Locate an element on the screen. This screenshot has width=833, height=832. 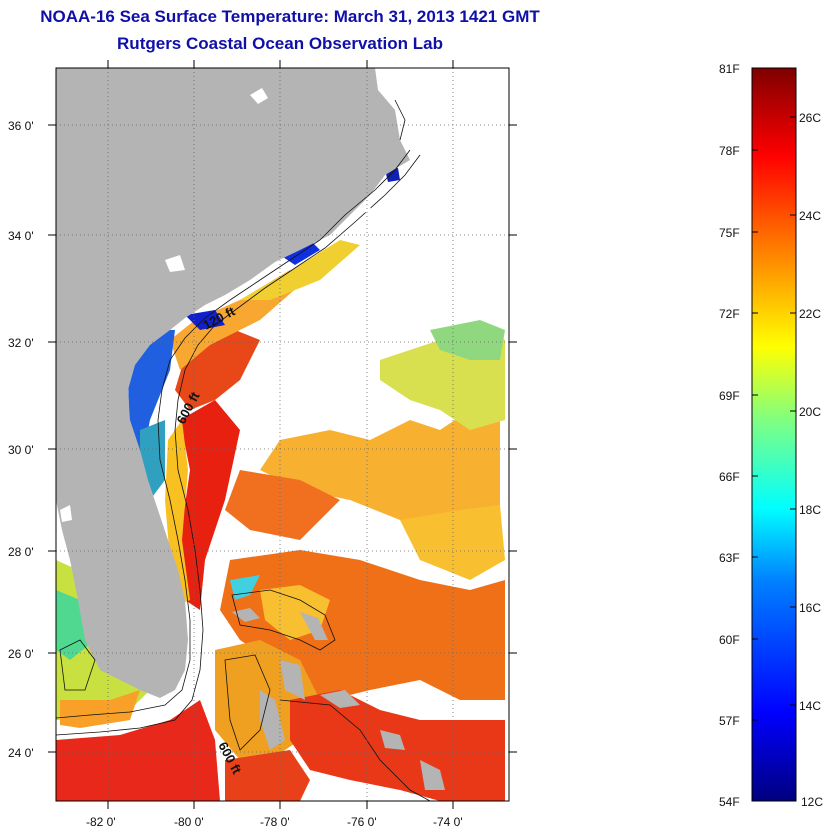
fahrenheit-label: 69F is located at coordinates (729, 396).